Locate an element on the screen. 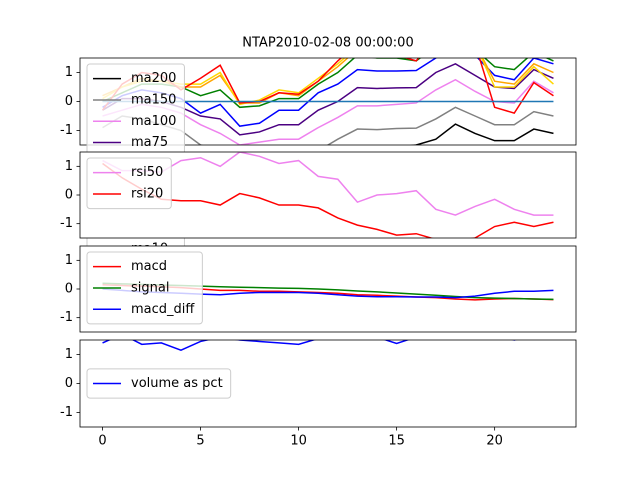 The width and height of the screenshot is (640, 480). x-tick-label: 5 is located at coordinates (200, 441).